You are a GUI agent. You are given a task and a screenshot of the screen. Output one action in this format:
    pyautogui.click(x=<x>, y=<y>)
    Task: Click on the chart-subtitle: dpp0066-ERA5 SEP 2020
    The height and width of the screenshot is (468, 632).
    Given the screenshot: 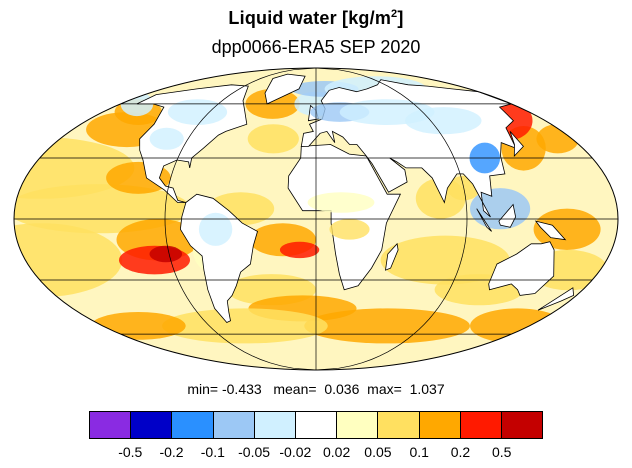 What is the action you would take?
    pyautogui.click(x=316, y=47)
    